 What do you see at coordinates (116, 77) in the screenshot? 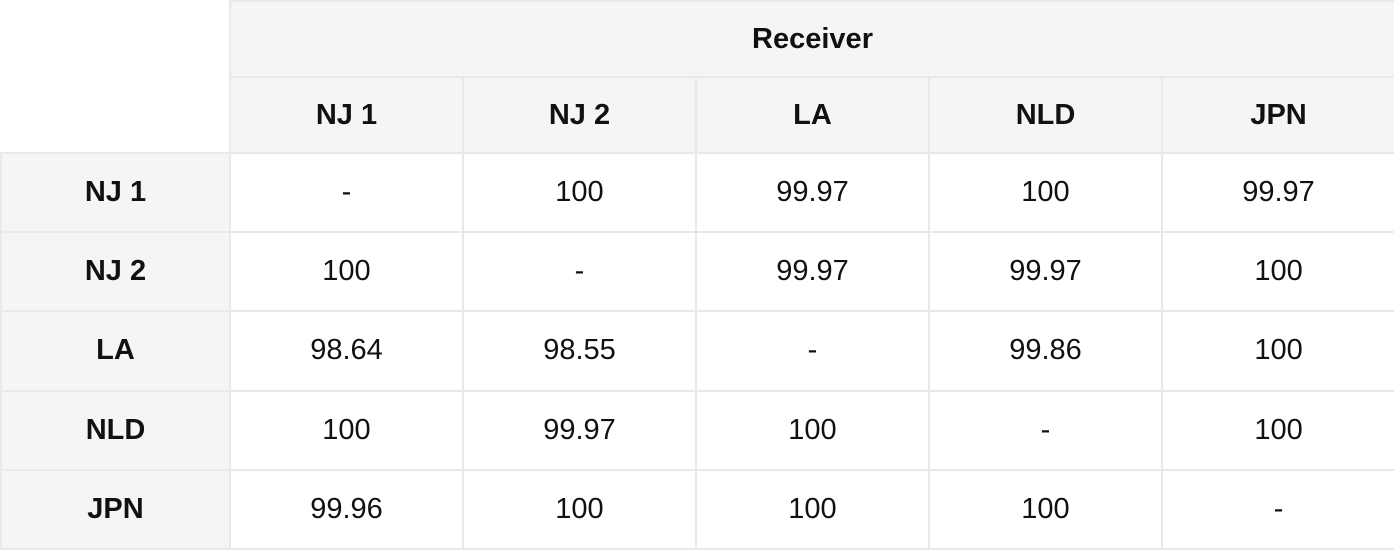
I see `corner-cell` at bounding box center [116, 77].